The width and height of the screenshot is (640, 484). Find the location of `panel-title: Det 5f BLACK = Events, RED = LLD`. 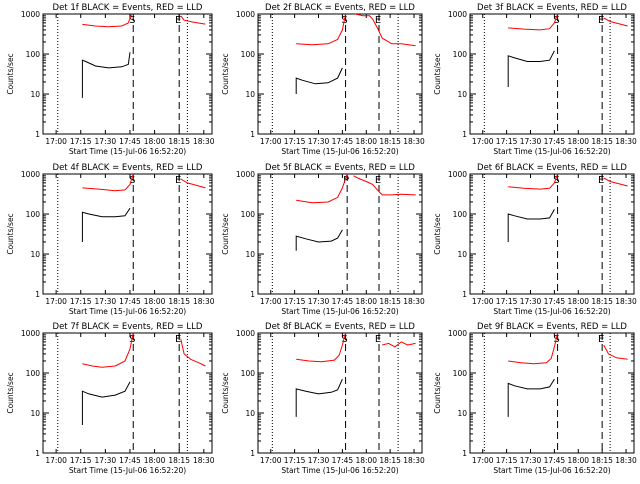

panel-title: Det 5f BLACK = Events, RED = LLD is located at coordinates (340, 168).